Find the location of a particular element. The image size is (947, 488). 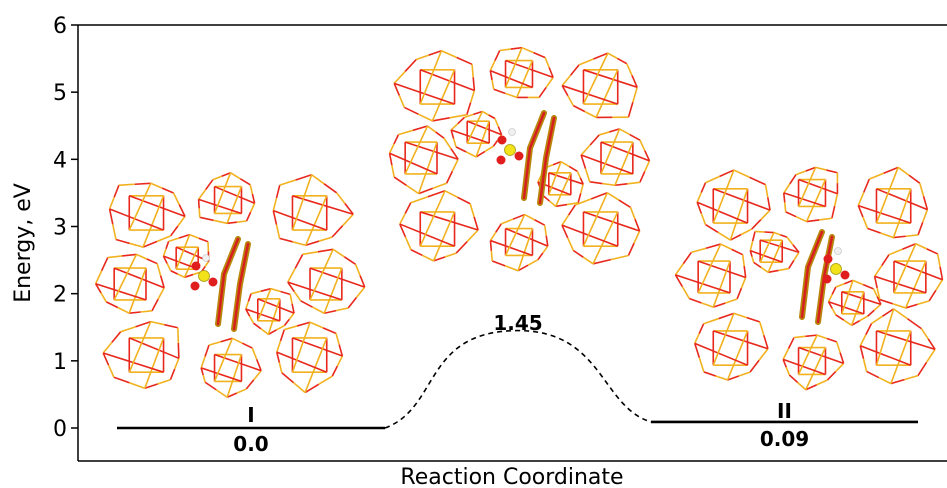

x-axis-label: Reaction Coordinate is located at coordinates (511, 476).